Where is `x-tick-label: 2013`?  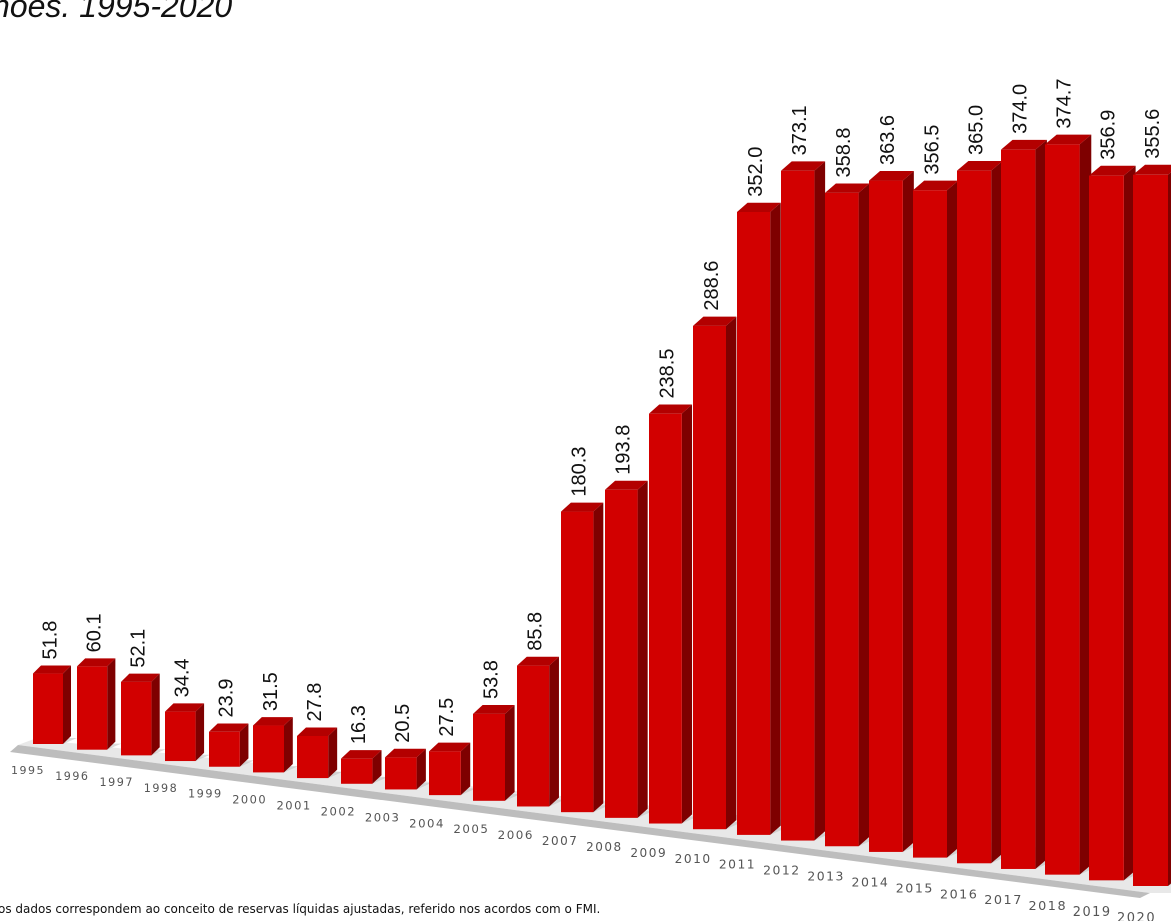
x-tick-label: 2013 is located at coordinates (826, 876).